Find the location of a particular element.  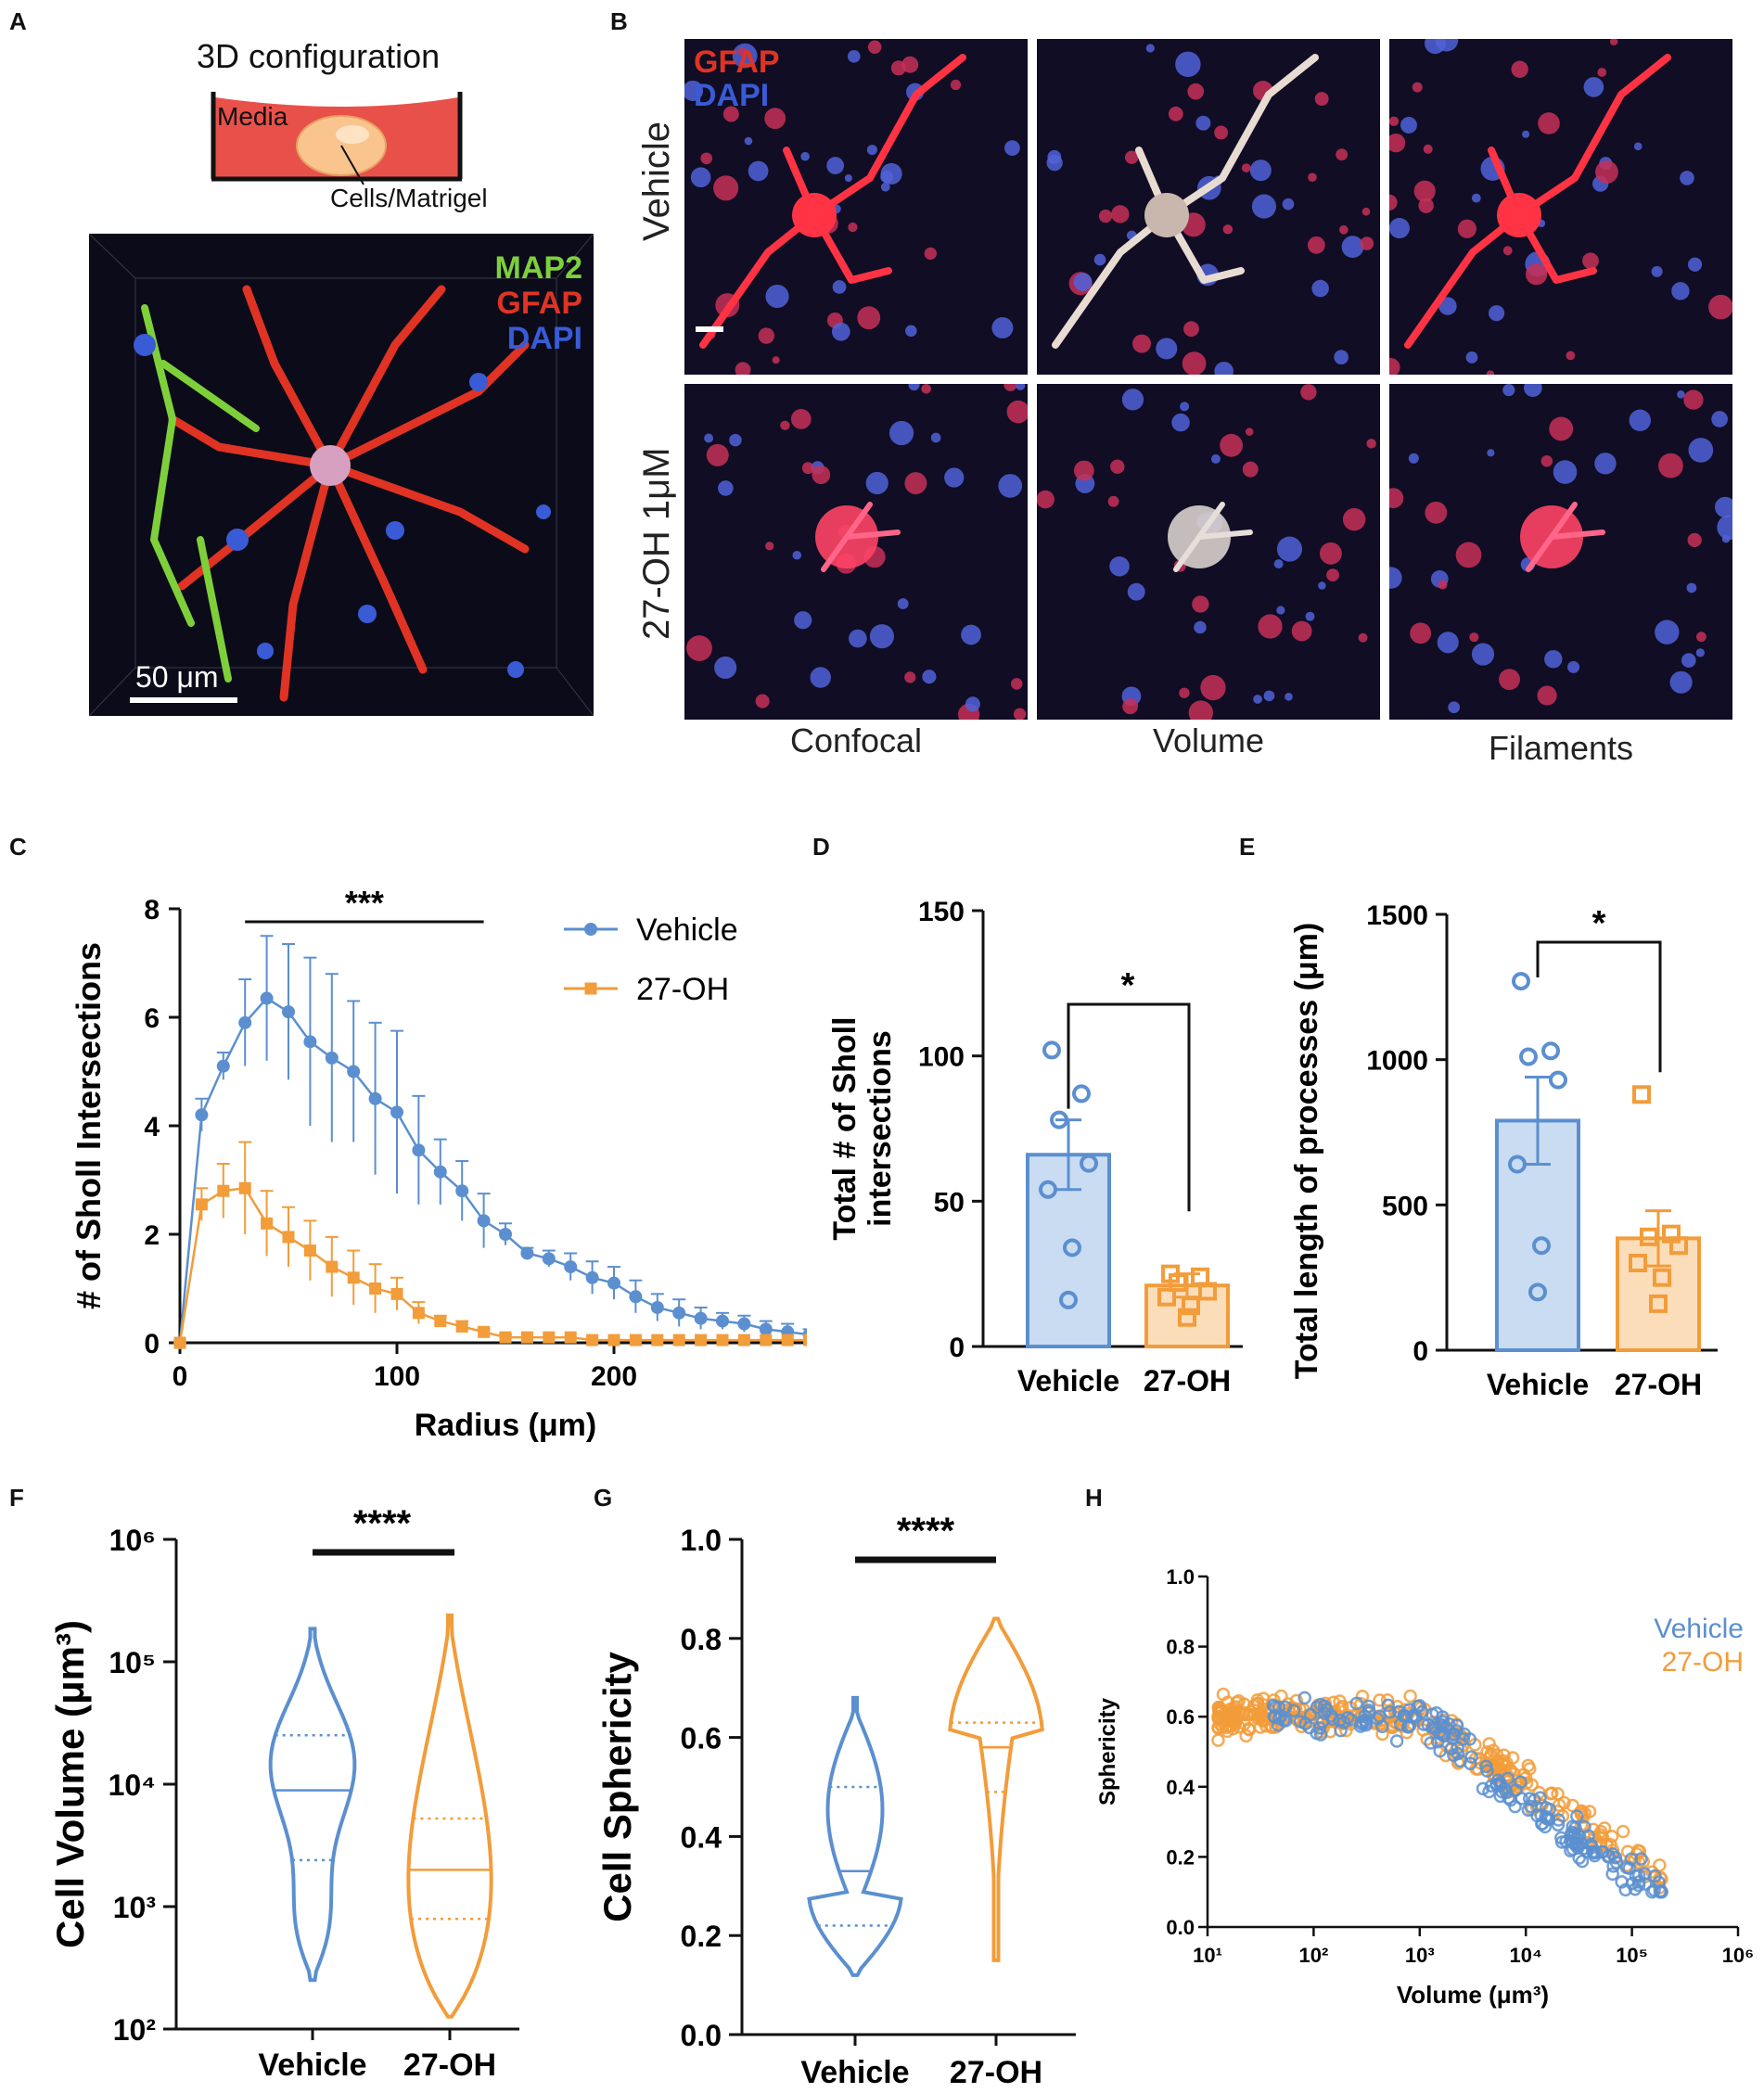

y-tick-label: 10⁵ is located at coordinates (132, 1662).